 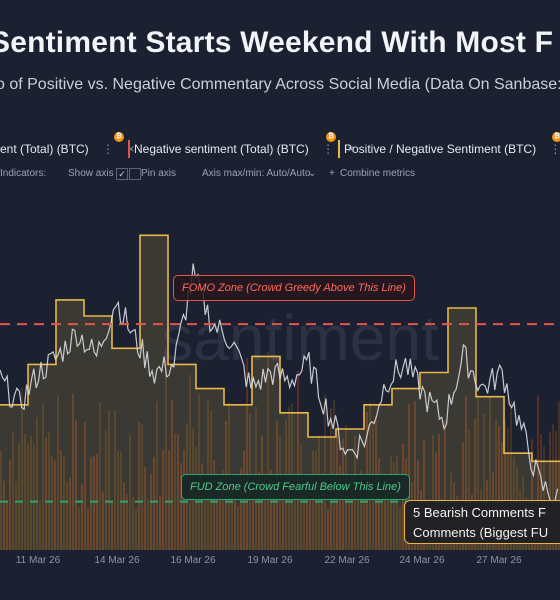 What do you see at coordinates (135, 174) in the screenshot?
I see `pin-axis-checkbox` at bounding box center [135, 174].